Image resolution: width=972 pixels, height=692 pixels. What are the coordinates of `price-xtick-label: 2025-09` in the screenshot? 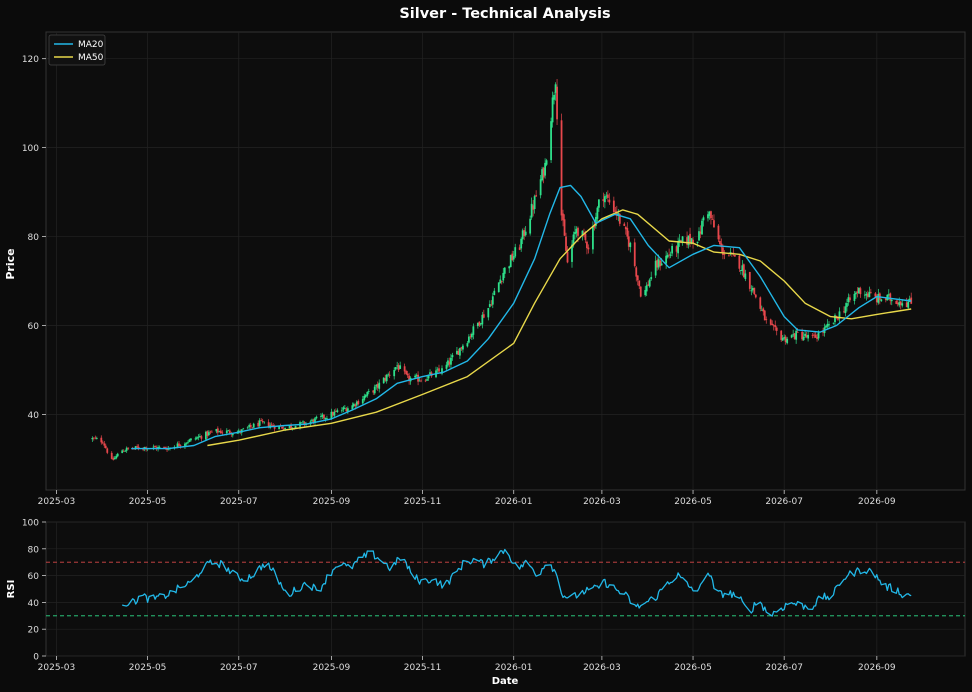 It's located at (332, 502).